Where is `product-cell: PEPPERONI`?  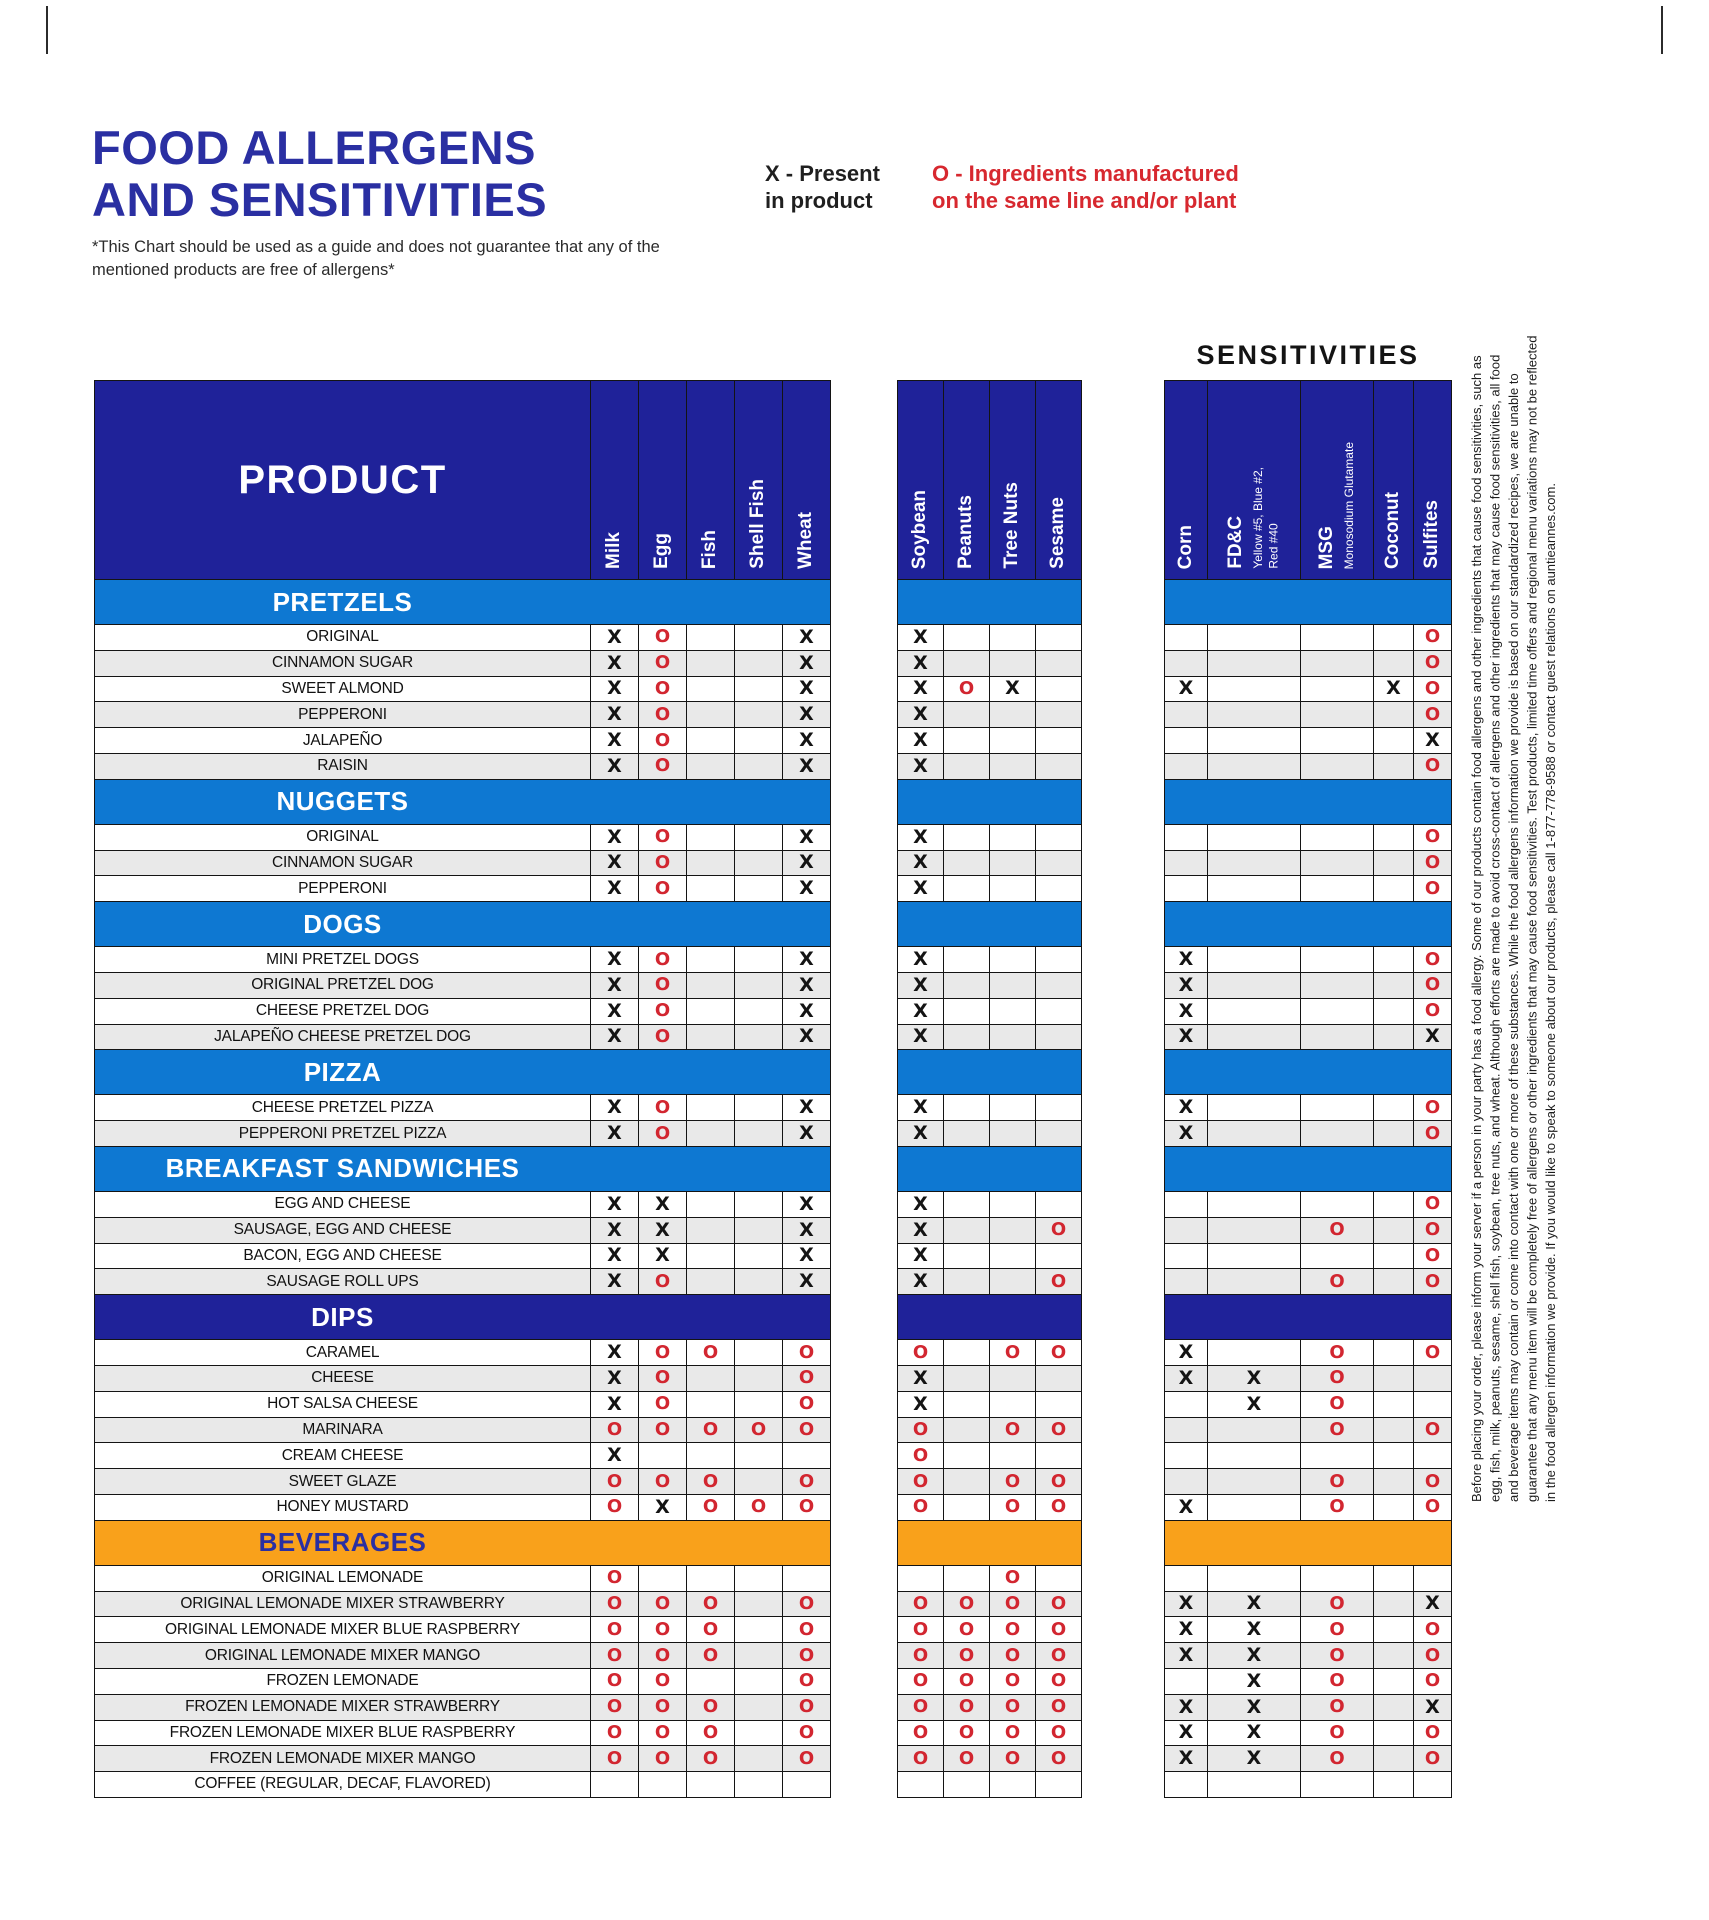
product-cell: PEPPERONI is located at coordinates (342, 889).